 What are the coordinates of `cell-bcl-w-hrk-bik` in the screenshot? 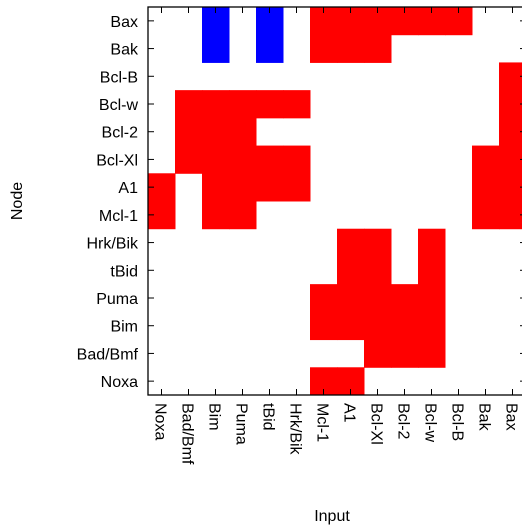 It's located at (297, 104).